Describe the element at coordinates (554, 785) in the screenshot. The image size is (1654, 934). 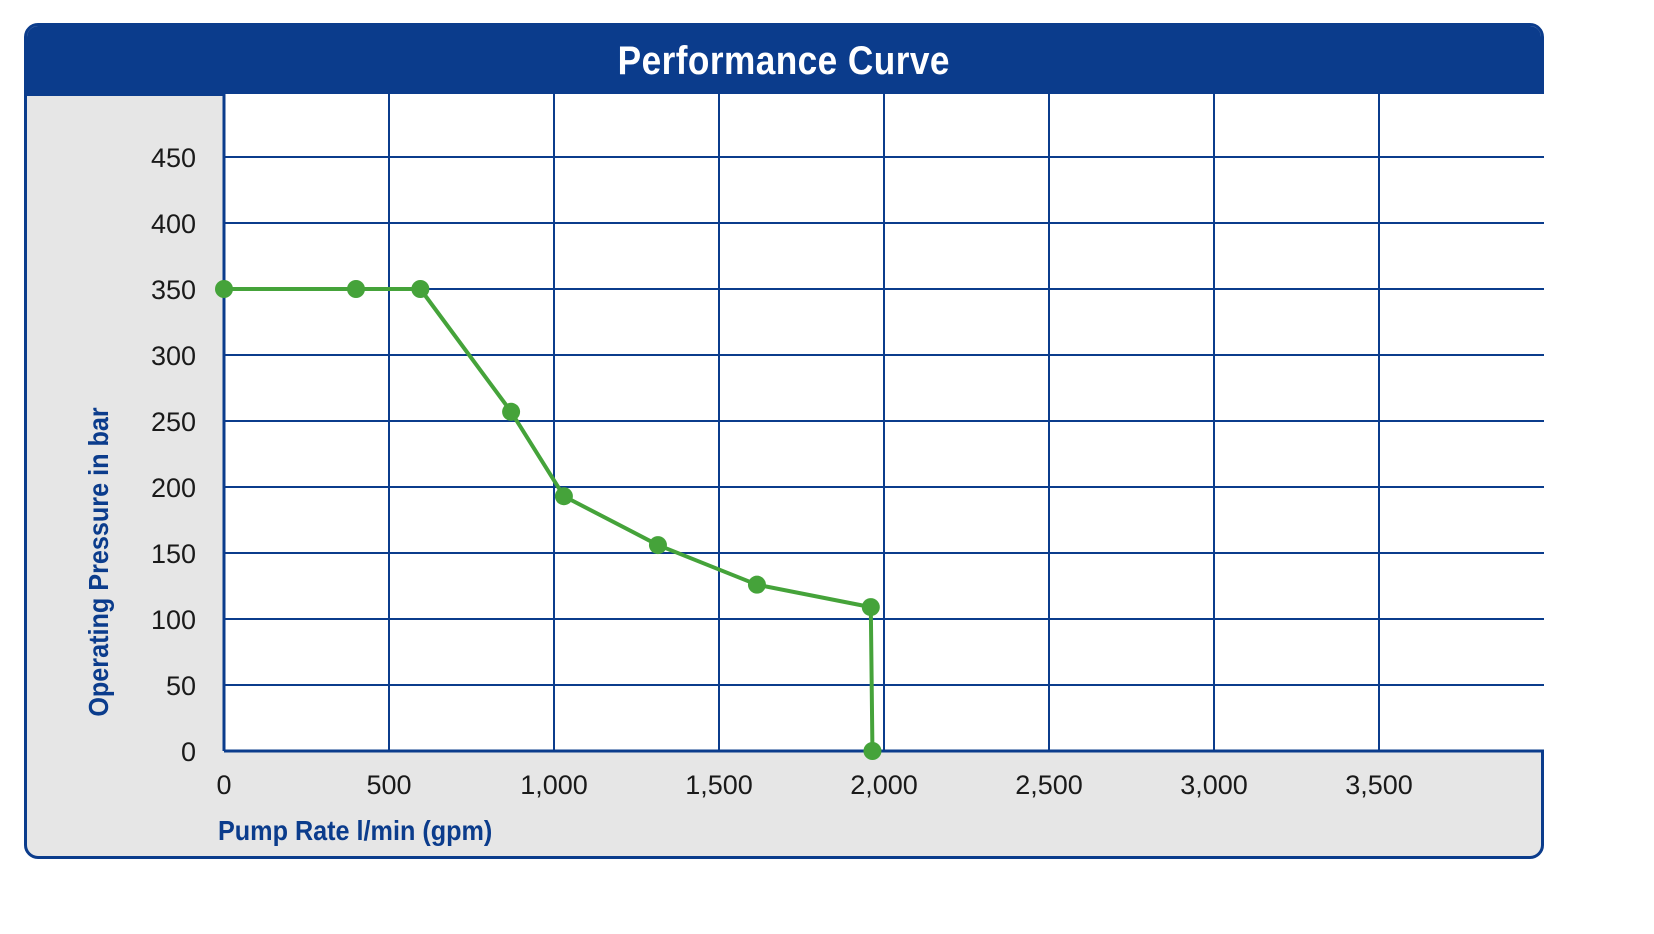
I see `x-tick-label: 1,000` at that location.